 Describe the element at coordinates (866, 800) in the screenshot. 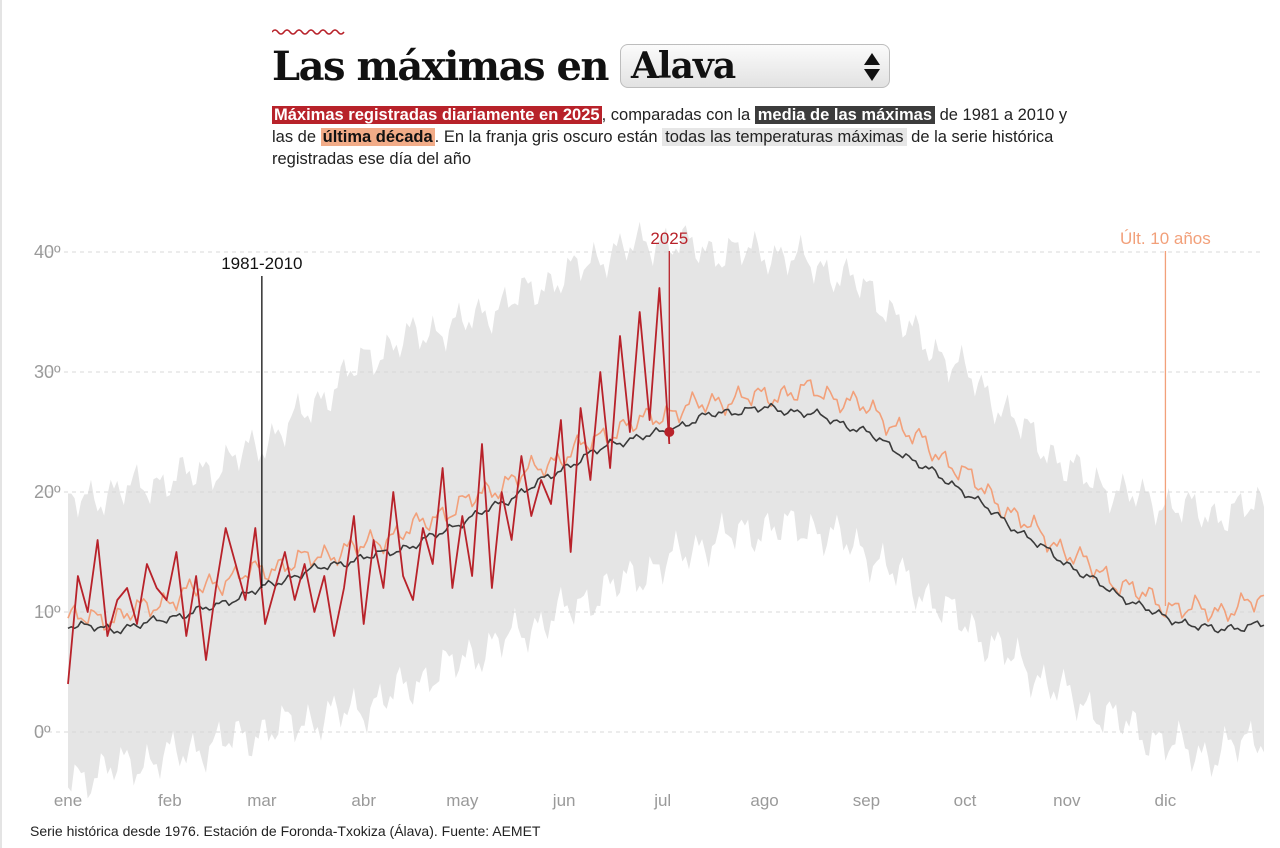

I see `x-tick-label: sep` at that location.